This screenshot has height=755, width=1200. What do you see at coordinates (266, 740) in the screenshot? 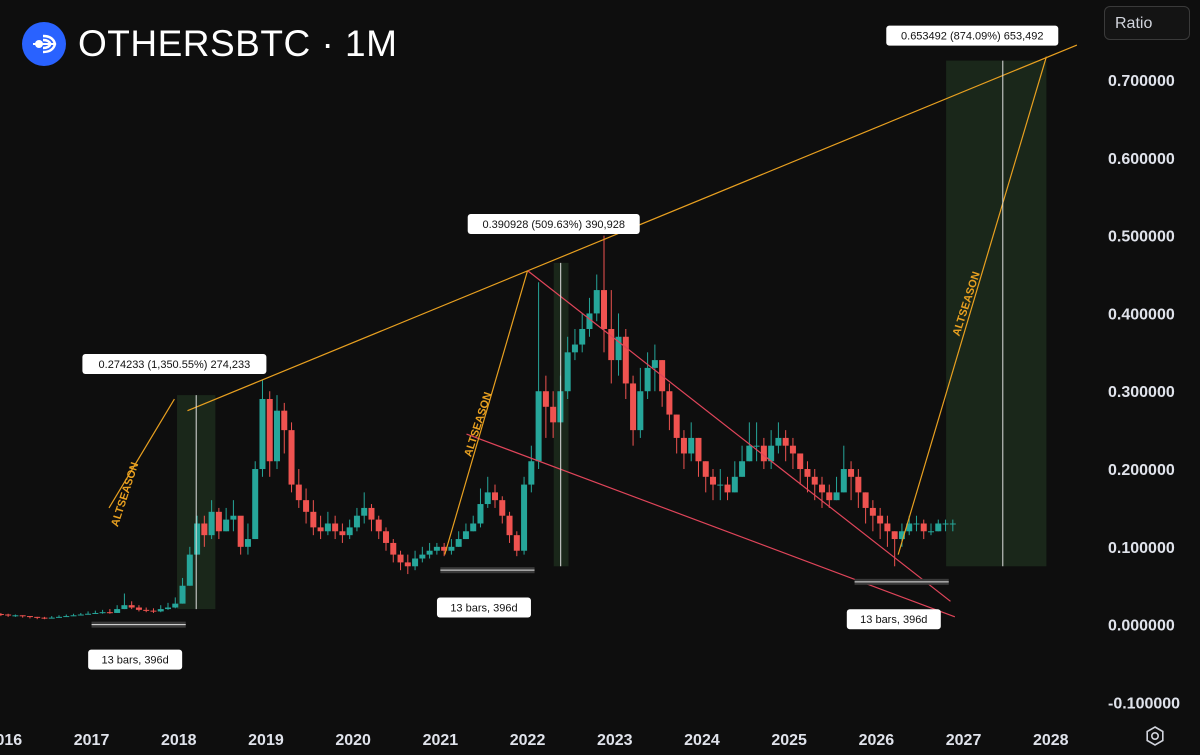
I see `x-tick-label: 2019` at bounding box center [266, 740].